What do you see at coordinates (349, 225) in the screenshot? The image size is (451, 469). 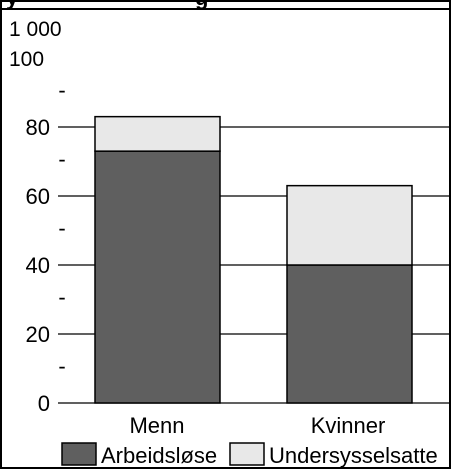 I see `bar-kvinner-undersysselsatte` at bounding box center [349, 225].